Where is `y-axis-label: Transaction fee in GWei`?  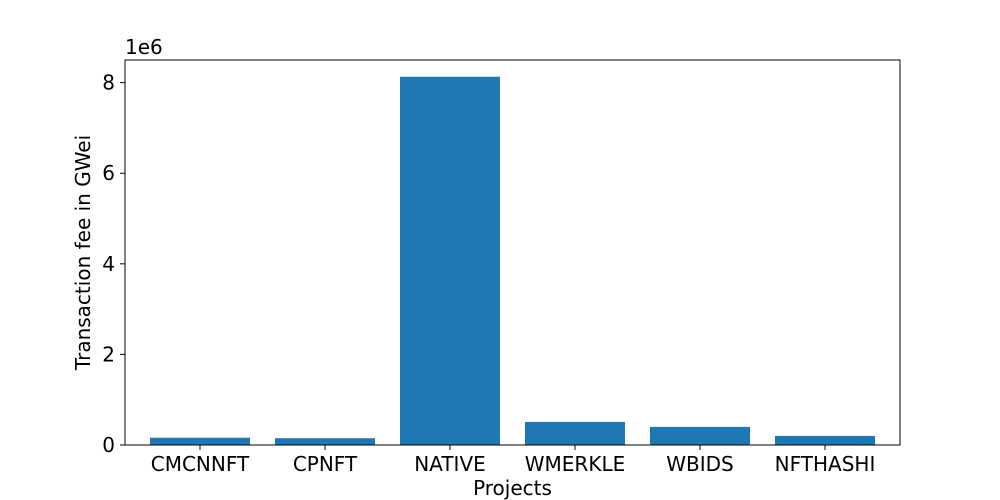 y-axis-label: Transaction fee in GWei is located at coordinates (83, 253).